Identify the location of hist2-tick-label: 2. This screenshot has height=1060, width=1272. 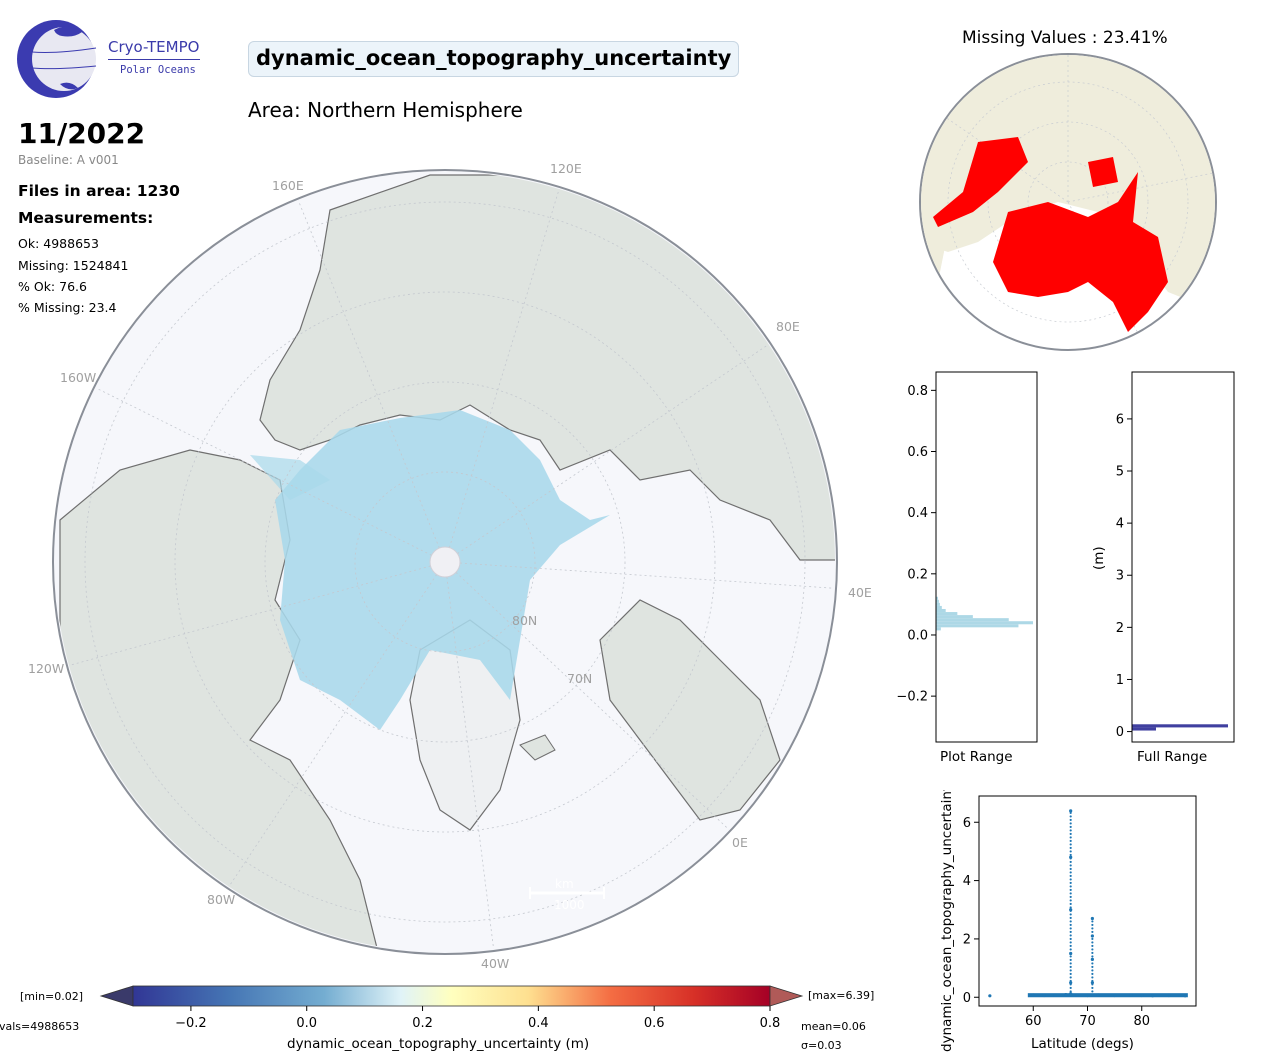
(1120, 628).